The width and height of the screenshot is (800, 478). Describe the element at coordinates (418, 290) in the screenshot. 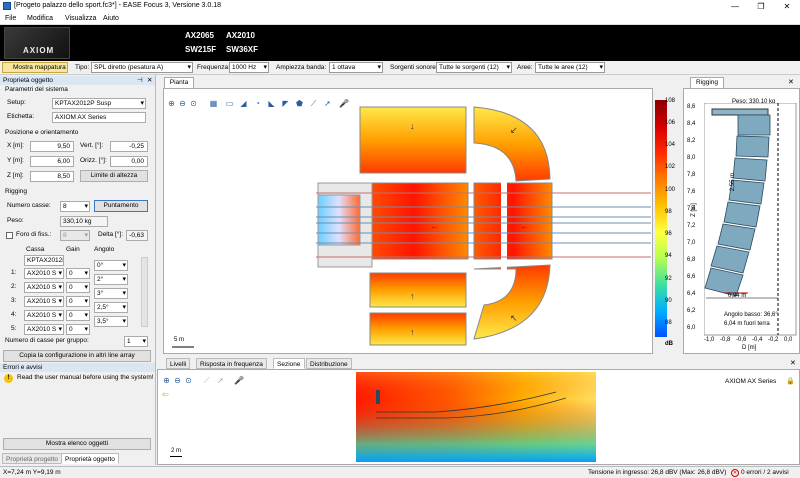

I see `area-bottom-left` at that location.